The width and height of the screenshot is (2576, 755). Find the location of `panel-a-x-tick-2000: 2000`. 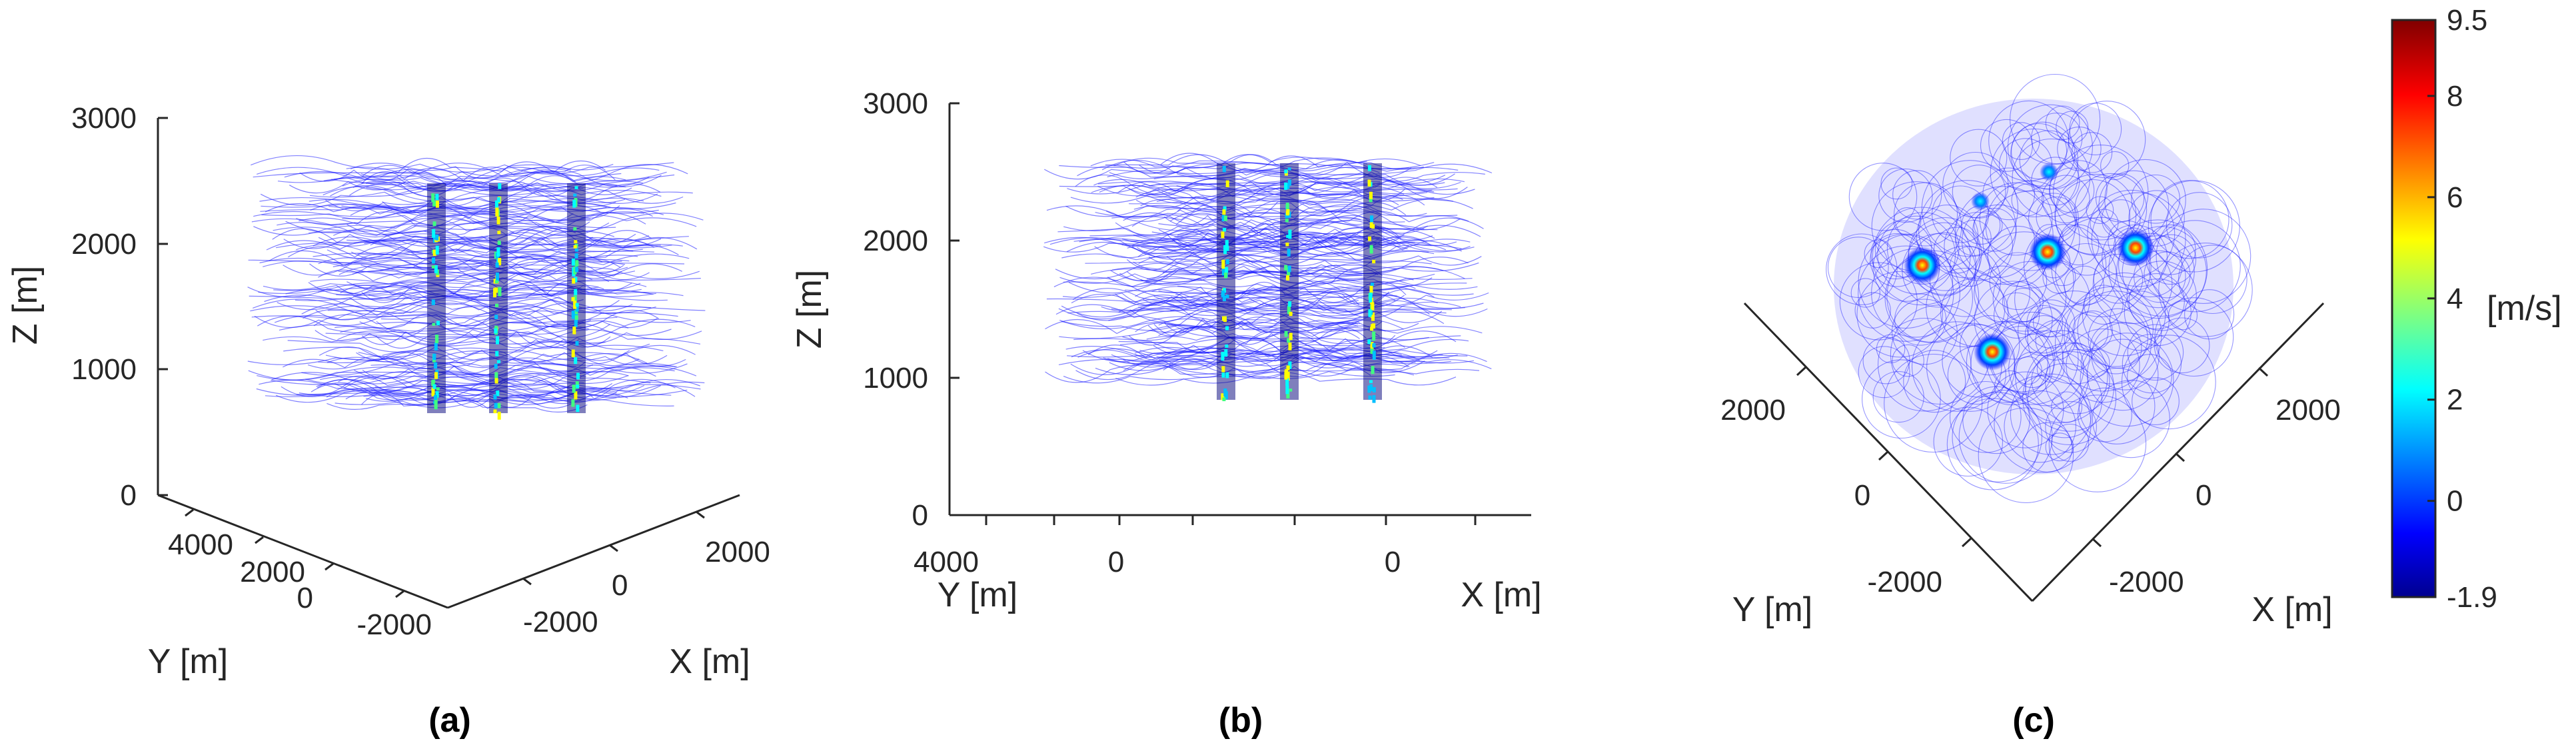

panel-a-x-tick-2000: 2000 is located at coordinates (737, 552).